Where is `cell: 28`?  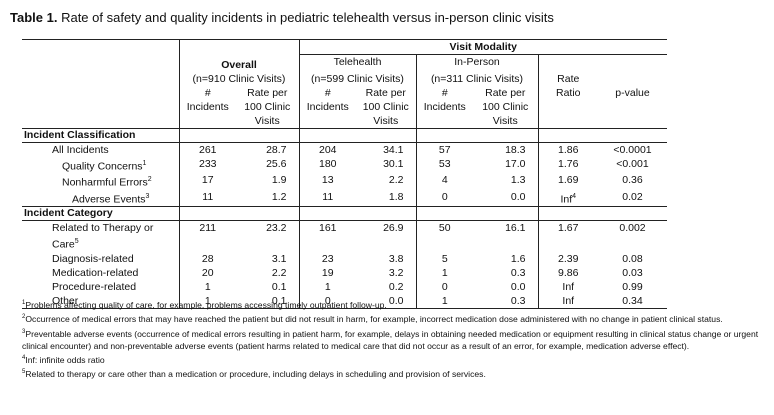 cell: 28 is located at coordinates (207, 258).